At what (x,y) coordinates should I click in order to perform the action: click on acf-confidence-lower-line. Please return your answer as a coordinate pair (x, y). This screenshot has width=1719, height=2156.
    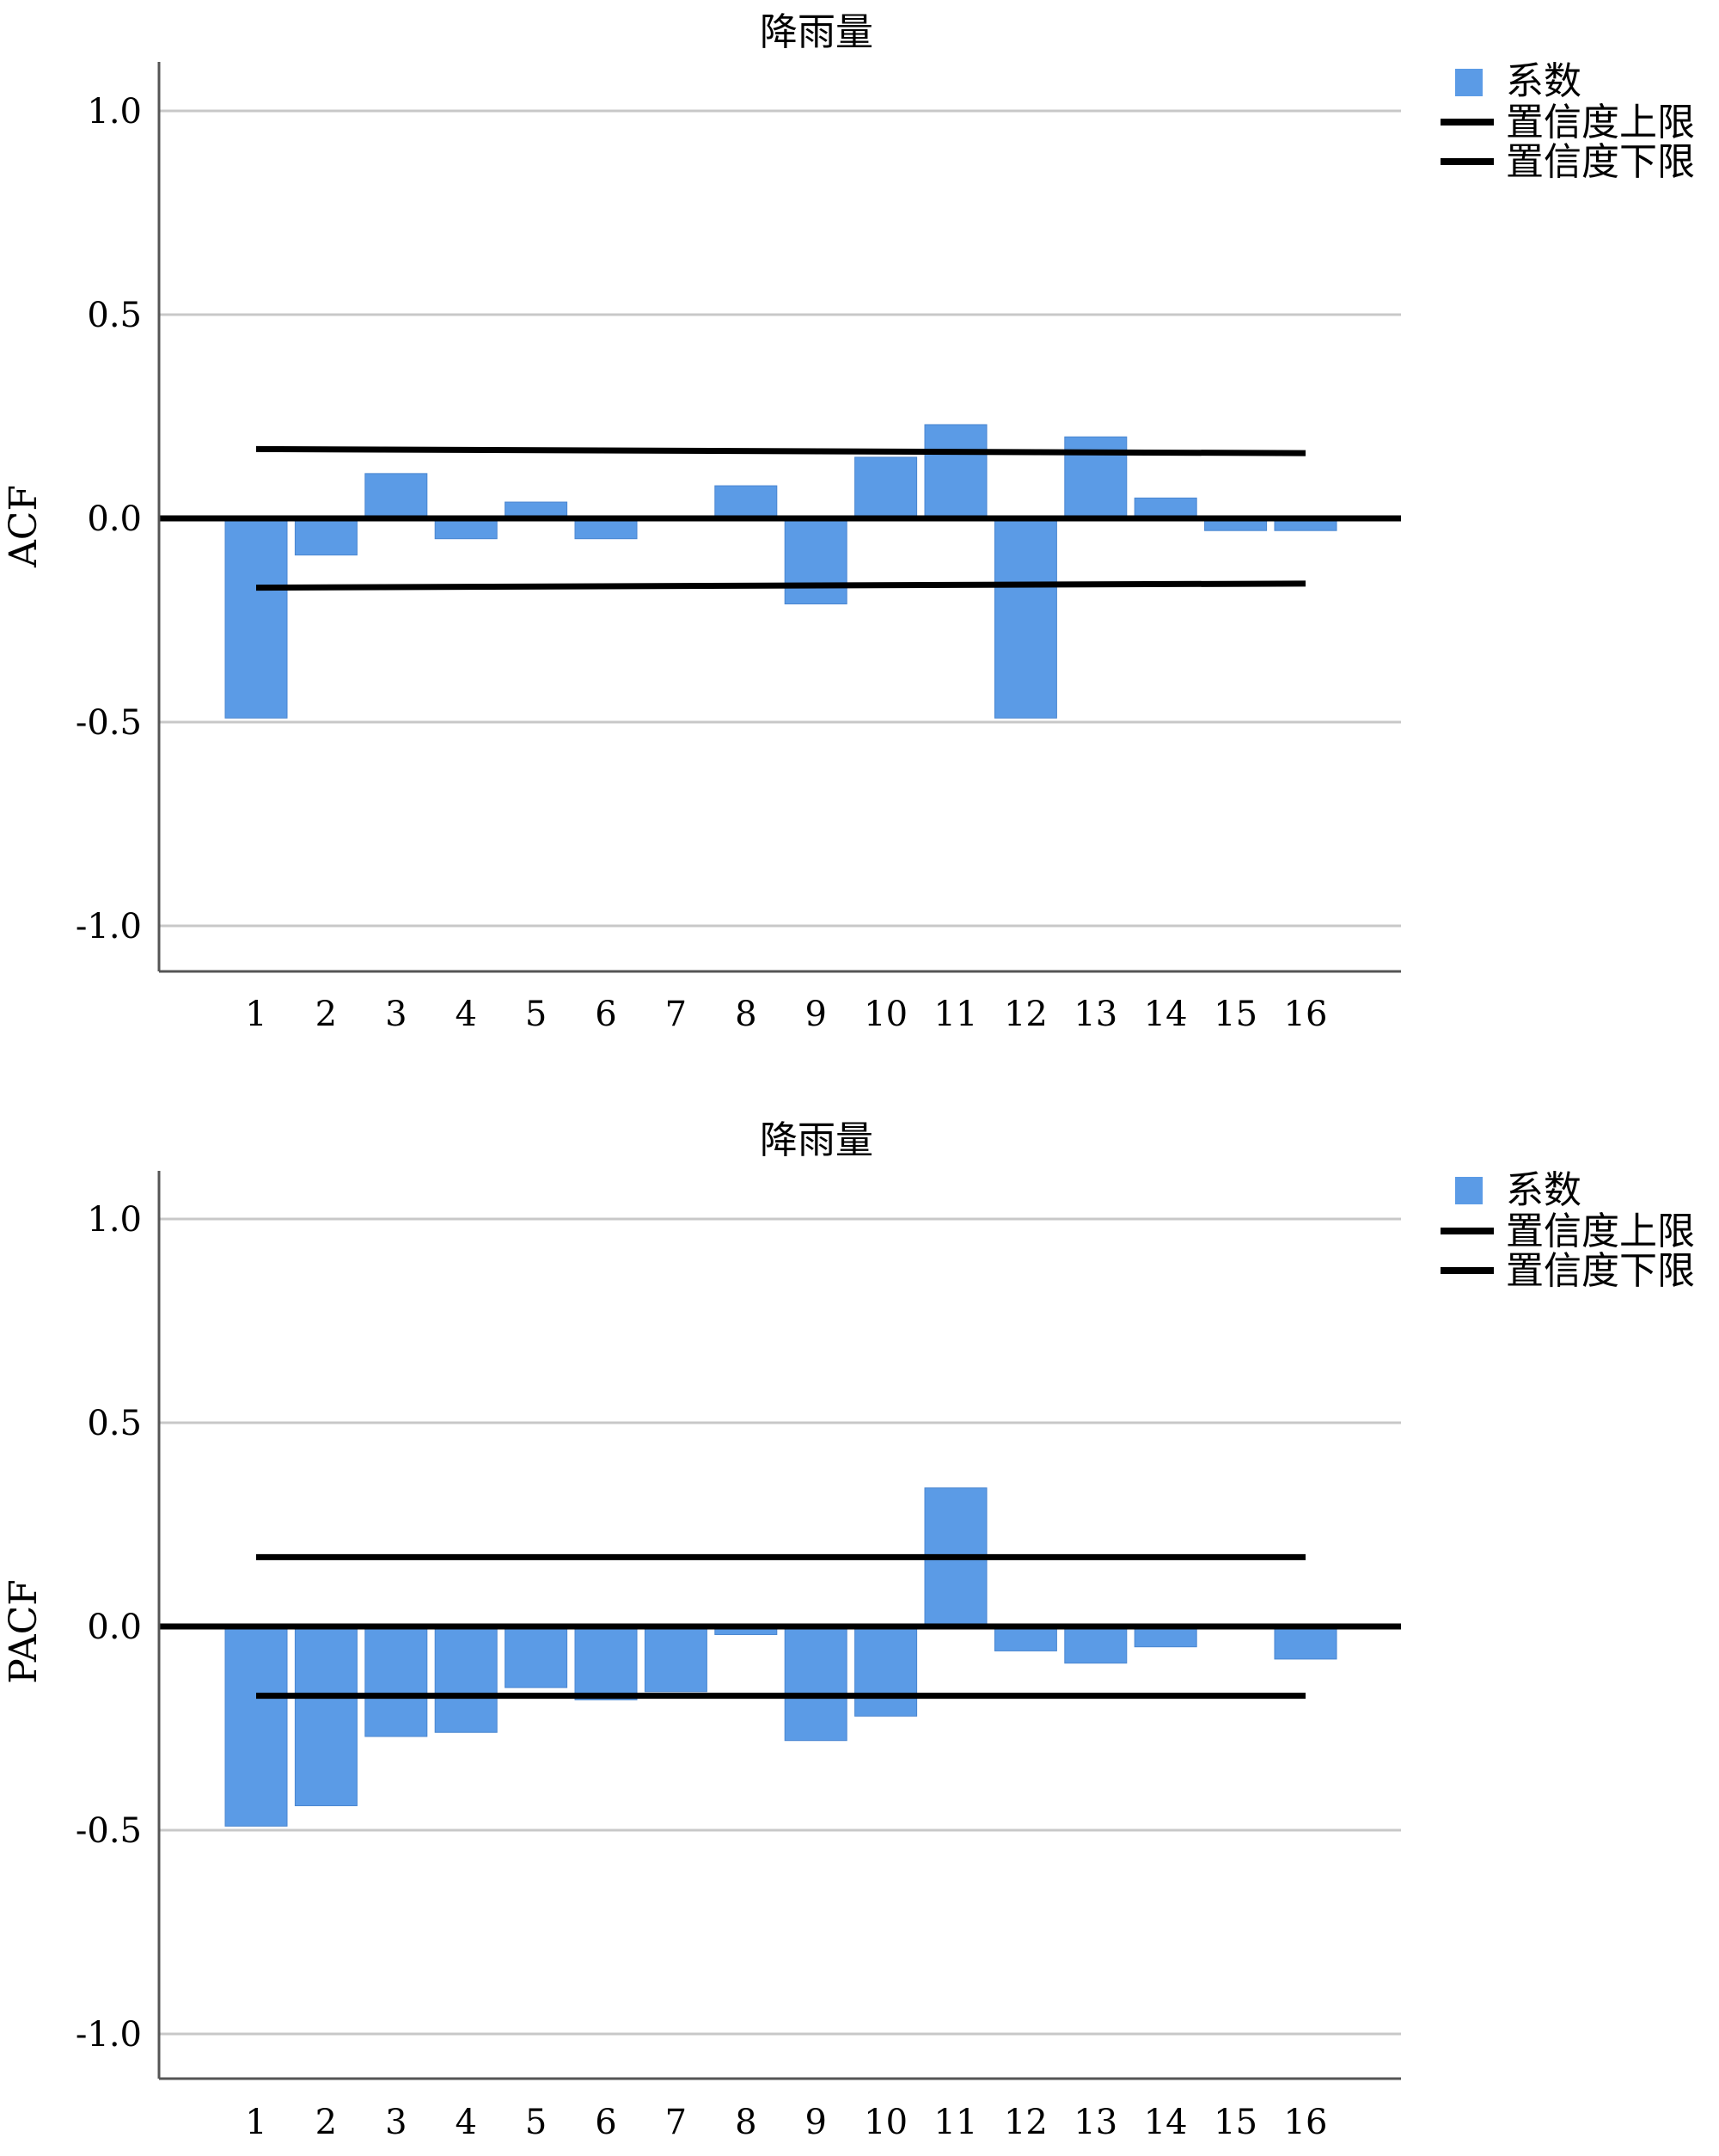
    Looking at the image, I should click on (780, 585).